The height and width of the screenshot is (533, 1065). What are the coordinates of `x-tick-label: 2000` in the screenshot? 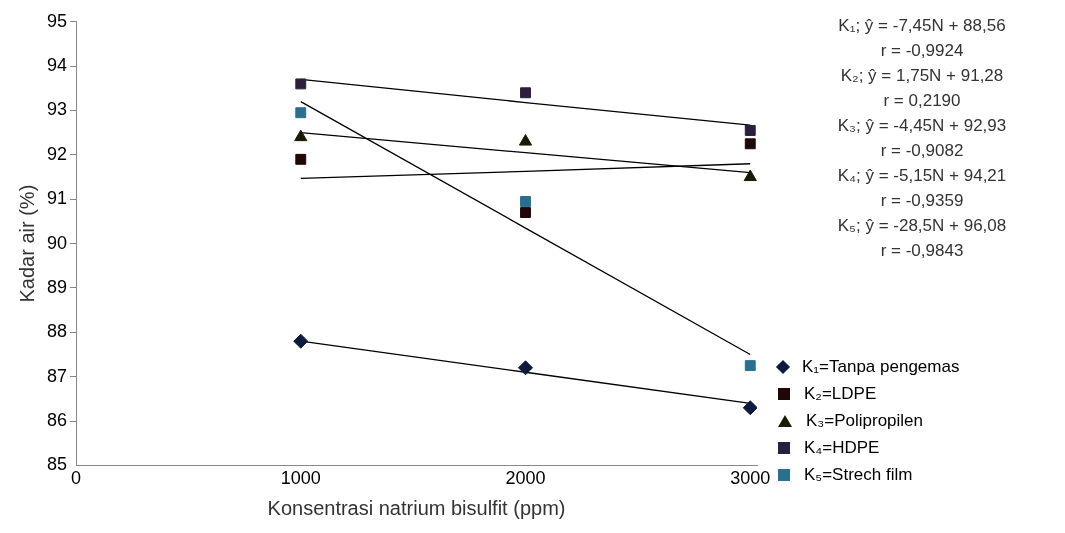 It's located at (525, 478).